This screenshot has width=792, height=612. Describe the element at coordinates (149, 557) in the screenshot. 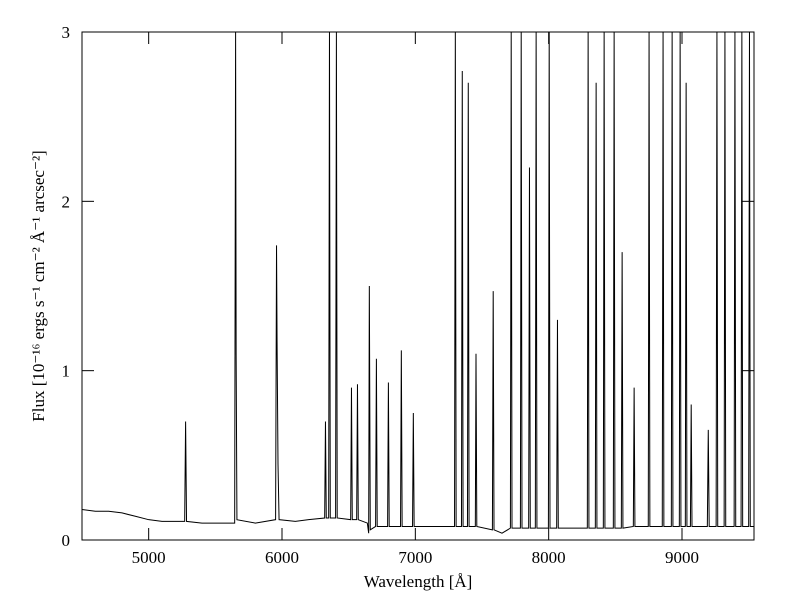

I see `x-tick-label: 5000` at that location.